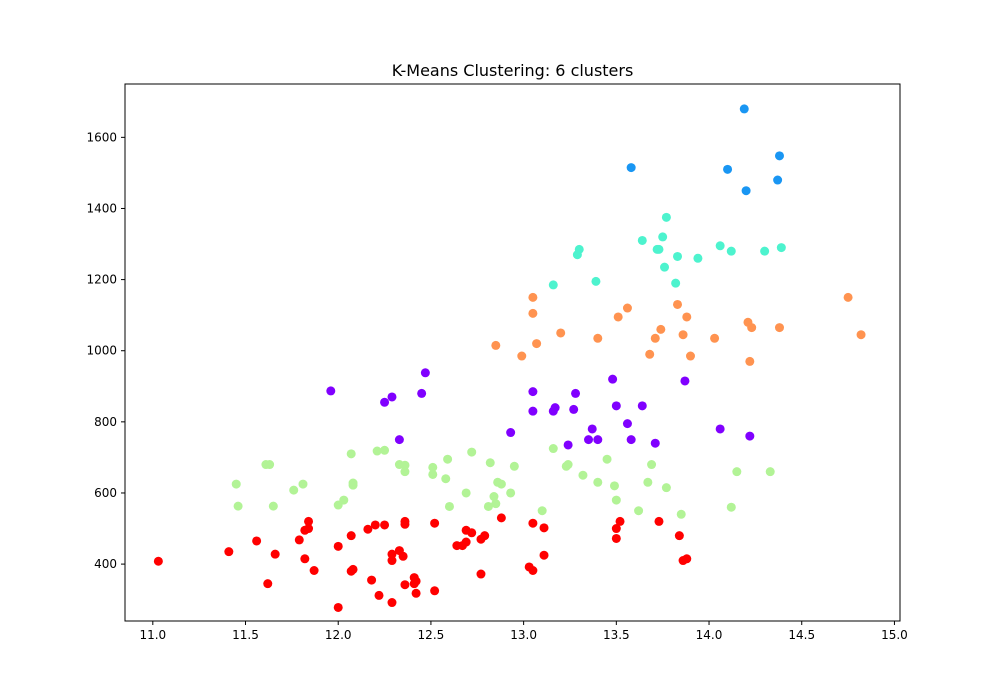  Describe the element at coordinates (513, 70) in the screenshot. I see `chart-title: K-Means Clustering: 6 clusters` at that location.